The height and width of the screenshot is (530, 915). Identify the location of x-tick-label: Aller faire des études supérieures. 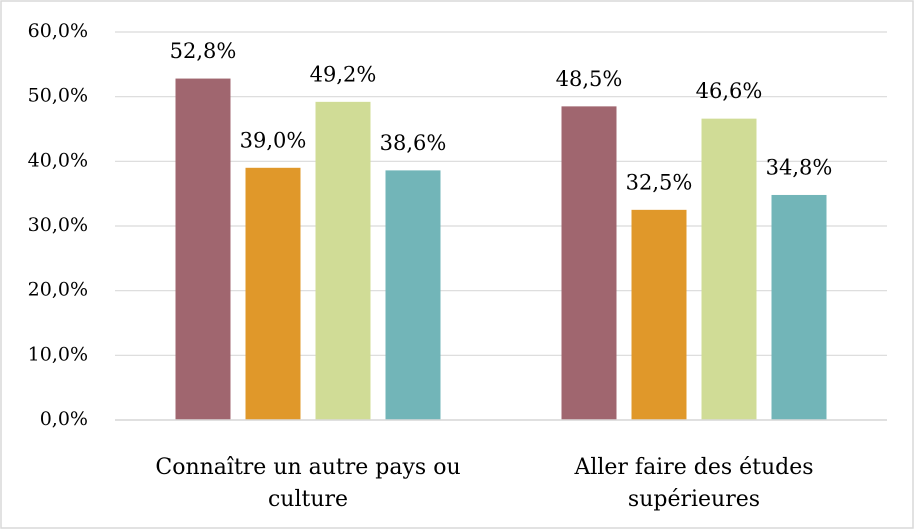
(693, 483).